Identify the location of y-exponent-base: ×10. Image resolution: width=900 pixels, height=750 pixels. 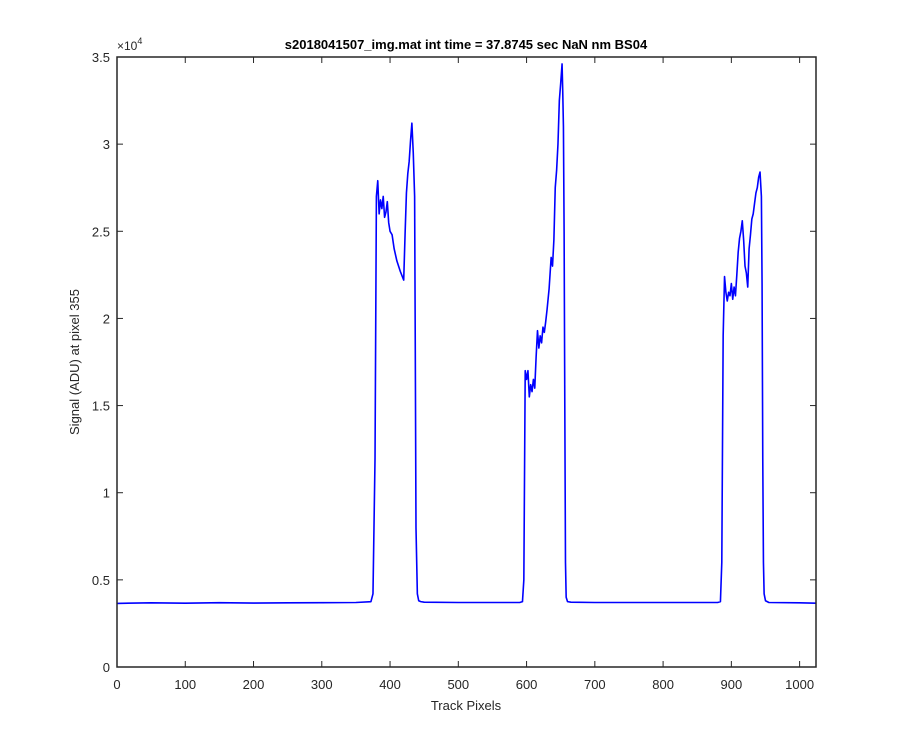
(127, 46).